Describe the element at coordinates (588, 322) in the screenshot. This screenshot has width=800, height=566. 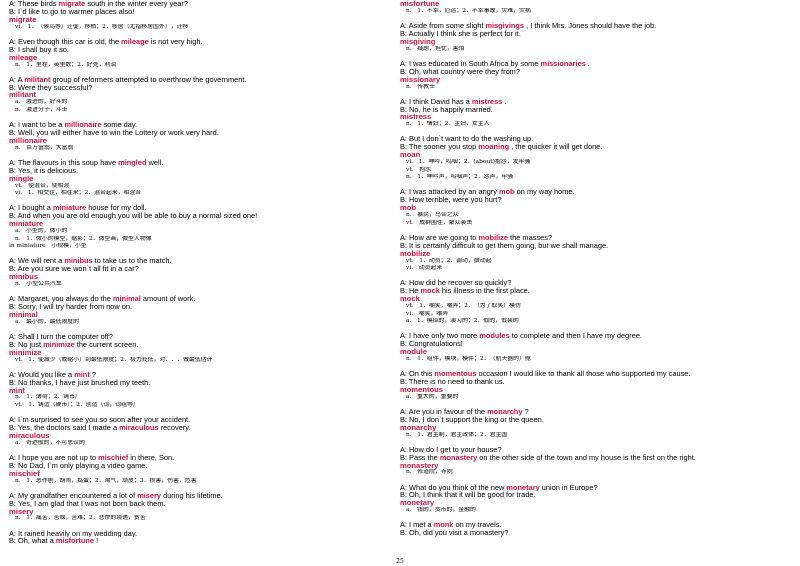
I see `definition: a. 1．模拟的，演习的；2．假的，假装的` at that location.